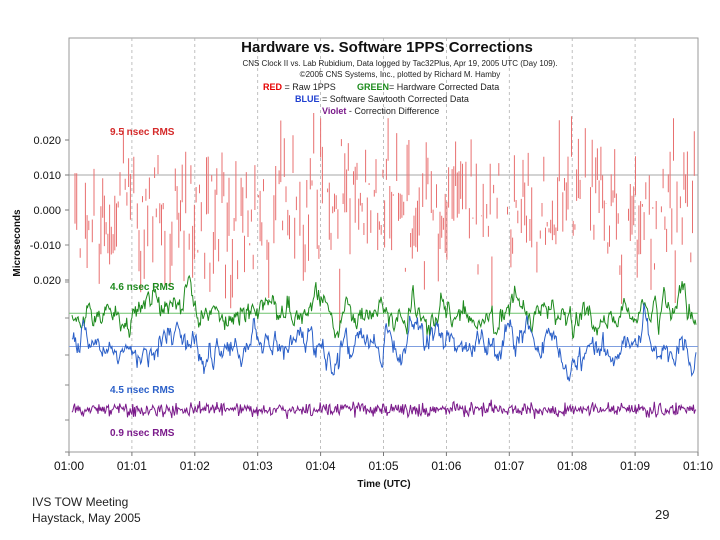 The width and height of the screenshot is (720, 540). Describe the element at coordinates (258, 466) in the screenshot. I see `x-tick-label: 01:03` at that location.